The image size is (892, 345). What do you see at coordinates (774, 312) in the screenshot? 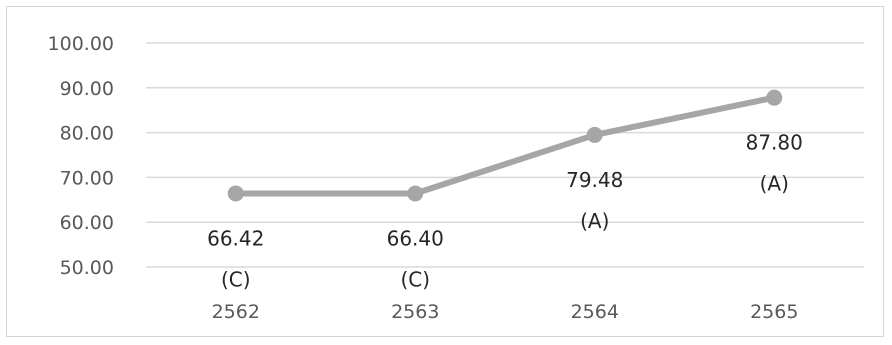
I see `x-tick-label: 2565` at bounding box center [774, 312].